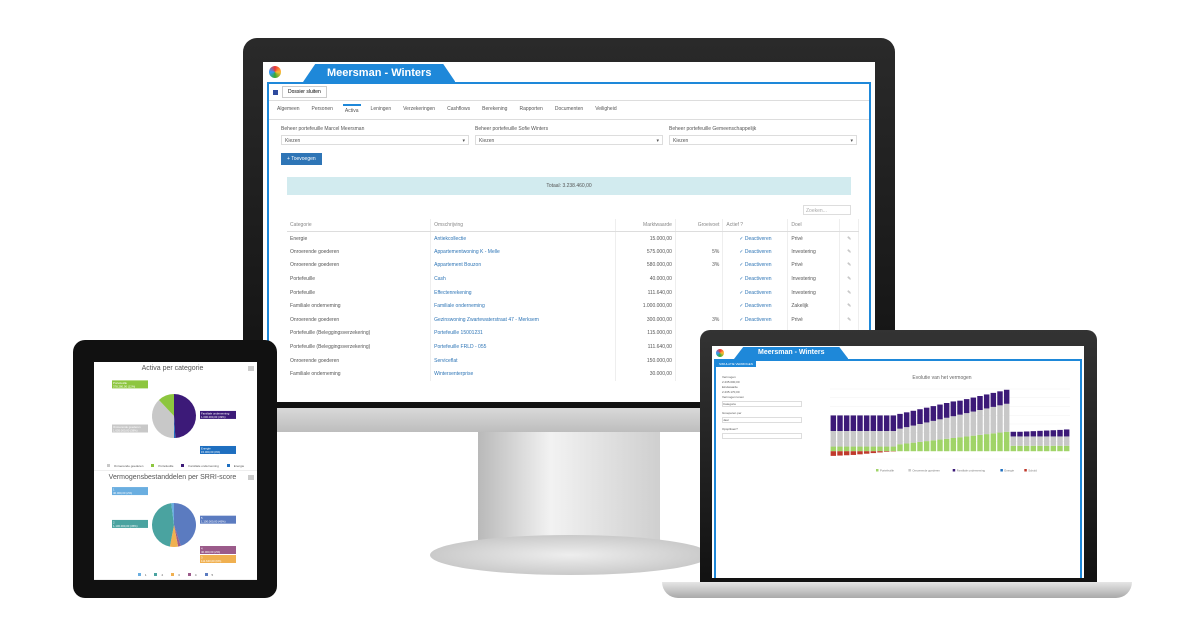 Image resolution: width=1200 pixels, height=627 pixels. Describe the element at coordinates (645, 225) in the screenshot. I see `column-header: Marktwaarde` at that location.